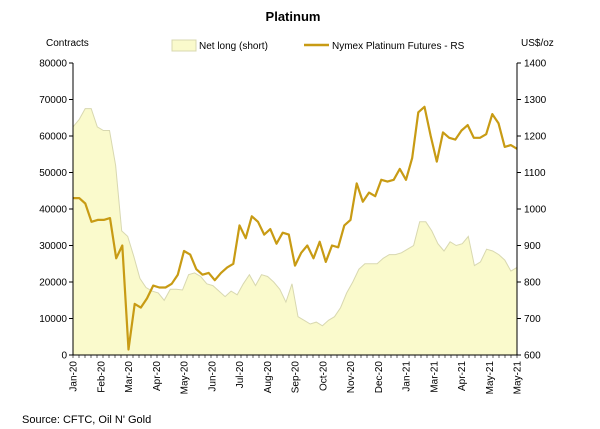 The image size is (600, 429). What do you see at coordinates (535, 173) in the screenshot?
I see `right-tick-label: 1100` at bounding box center [535, 173].